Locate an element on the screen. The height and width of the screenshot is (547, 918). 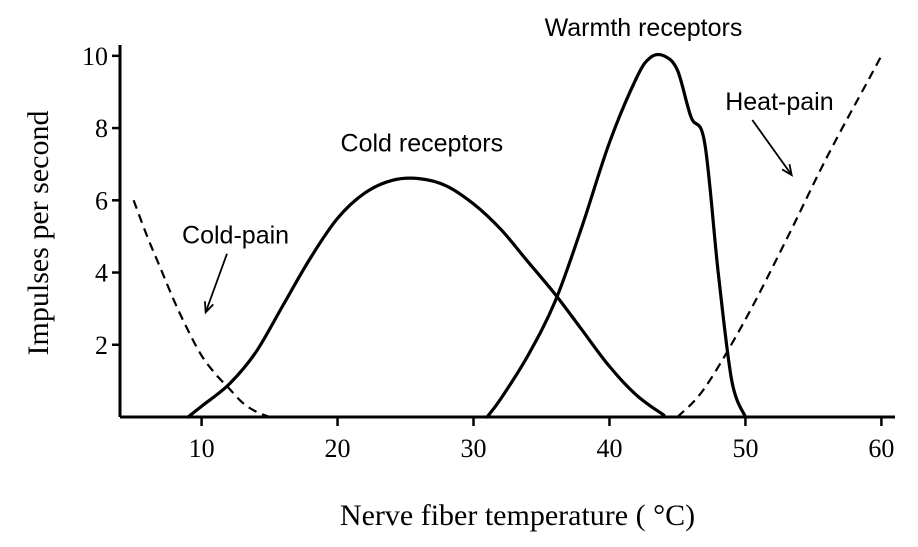
y-tick-label-6: 6 is located at coordinates (101, 200).